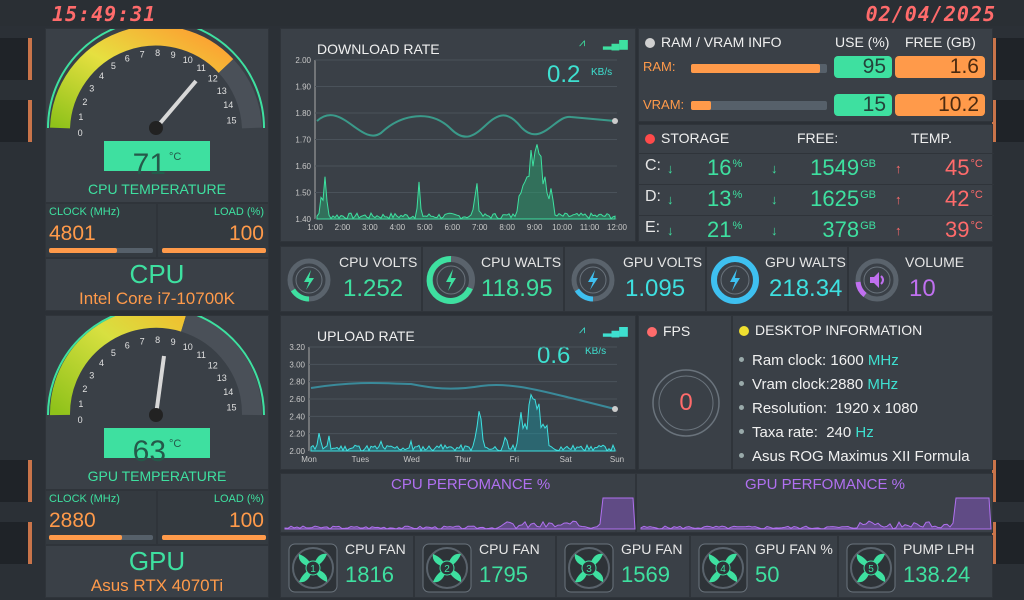 This screenshot has width=1024, height=600. I want to click on gpu-volts-label: GPU VOLTS, so click(663, 262).